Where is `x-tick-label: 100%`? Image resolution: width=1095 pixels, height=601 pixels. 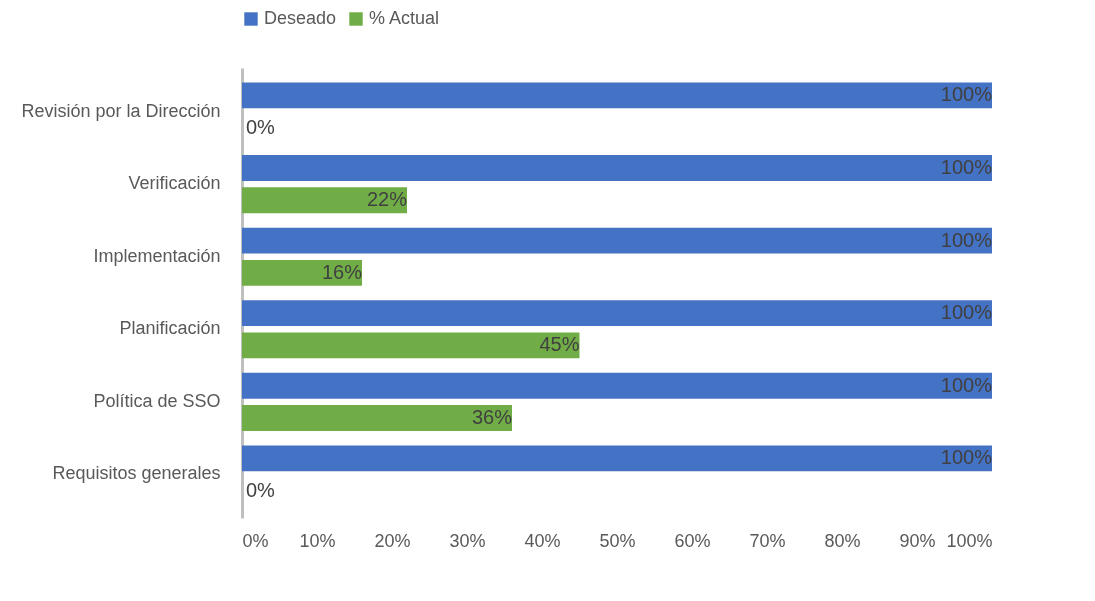
x-tick-label: 100% is located at coordinates (969, 540).